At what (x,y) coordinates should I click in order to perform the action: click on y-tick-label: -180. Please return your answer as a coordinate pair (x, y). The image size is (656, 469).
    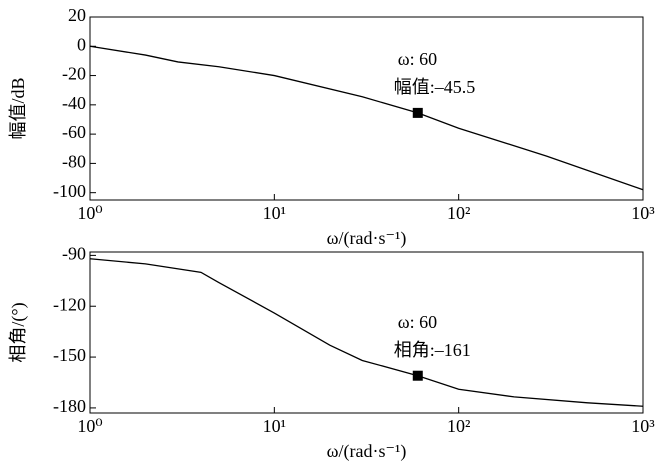
    Looking at the image, I should click on (69, 406).